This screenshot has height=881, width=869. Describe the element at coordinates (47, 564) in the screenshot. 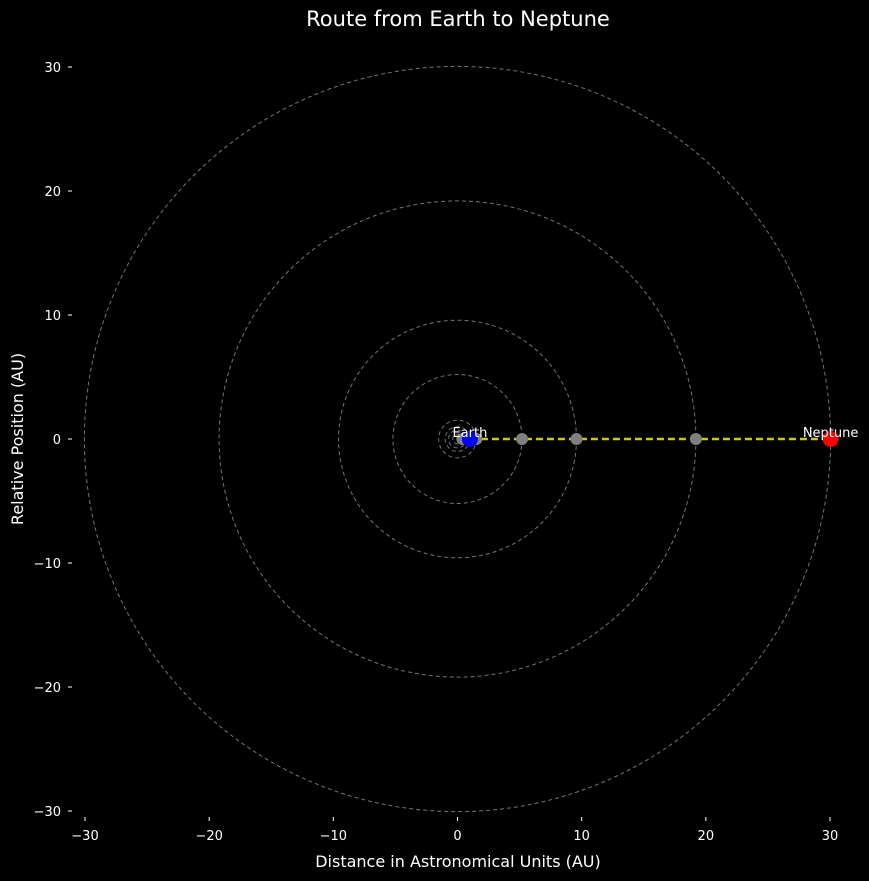

I see `y-tick-label: −10` at that location.